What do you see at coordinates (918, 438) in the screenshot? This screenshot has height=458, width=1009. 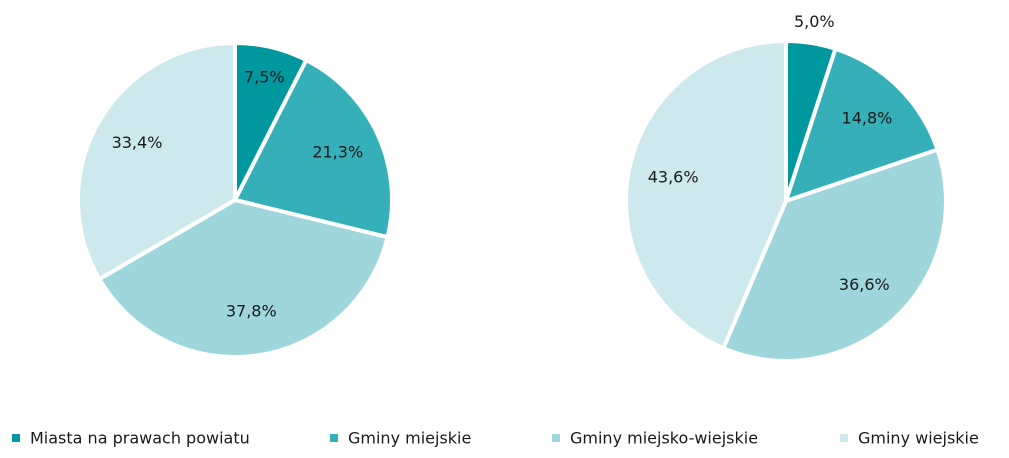 I see `legend-label: Gminy wiejskie` at bounding box center [918, 438].